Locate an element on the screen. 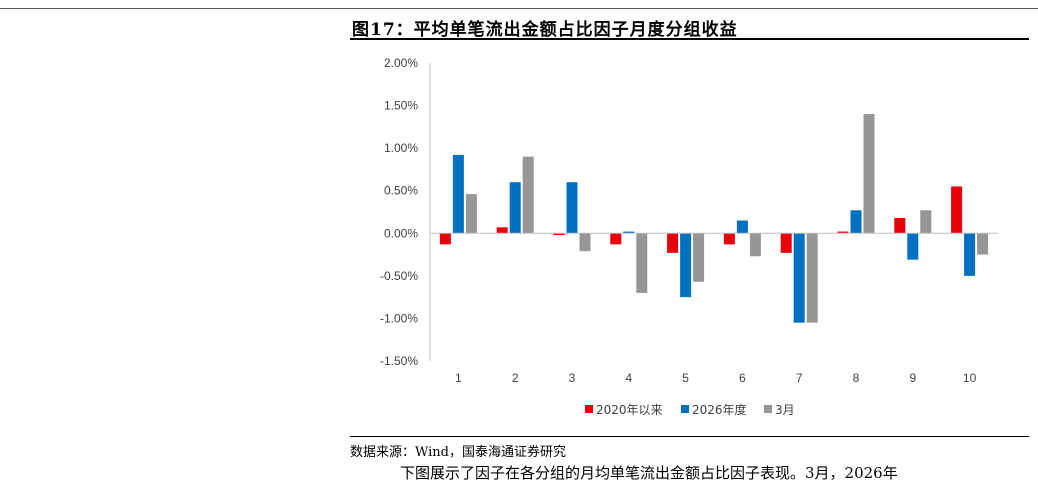 This screenshot has width=1038, height=483. x-tick-label: 10 is located at coordinates (970, 378).